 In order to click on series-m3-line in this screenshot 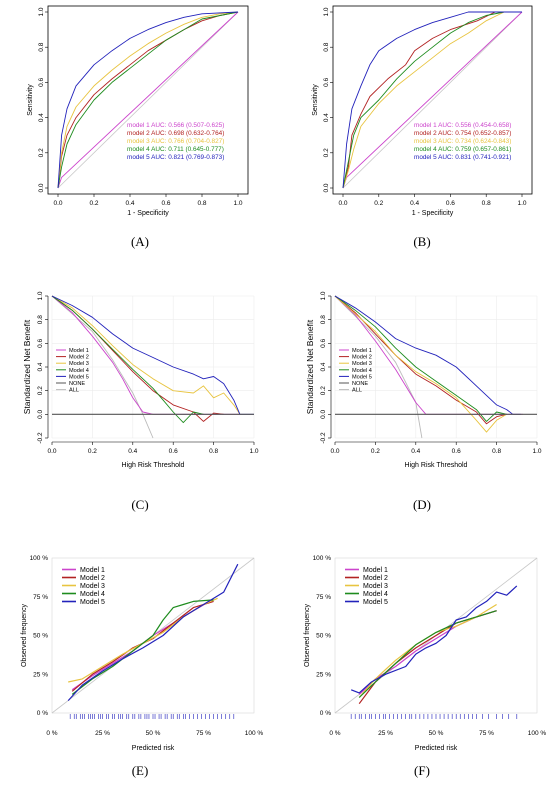, I will do `click(432, 100)`.